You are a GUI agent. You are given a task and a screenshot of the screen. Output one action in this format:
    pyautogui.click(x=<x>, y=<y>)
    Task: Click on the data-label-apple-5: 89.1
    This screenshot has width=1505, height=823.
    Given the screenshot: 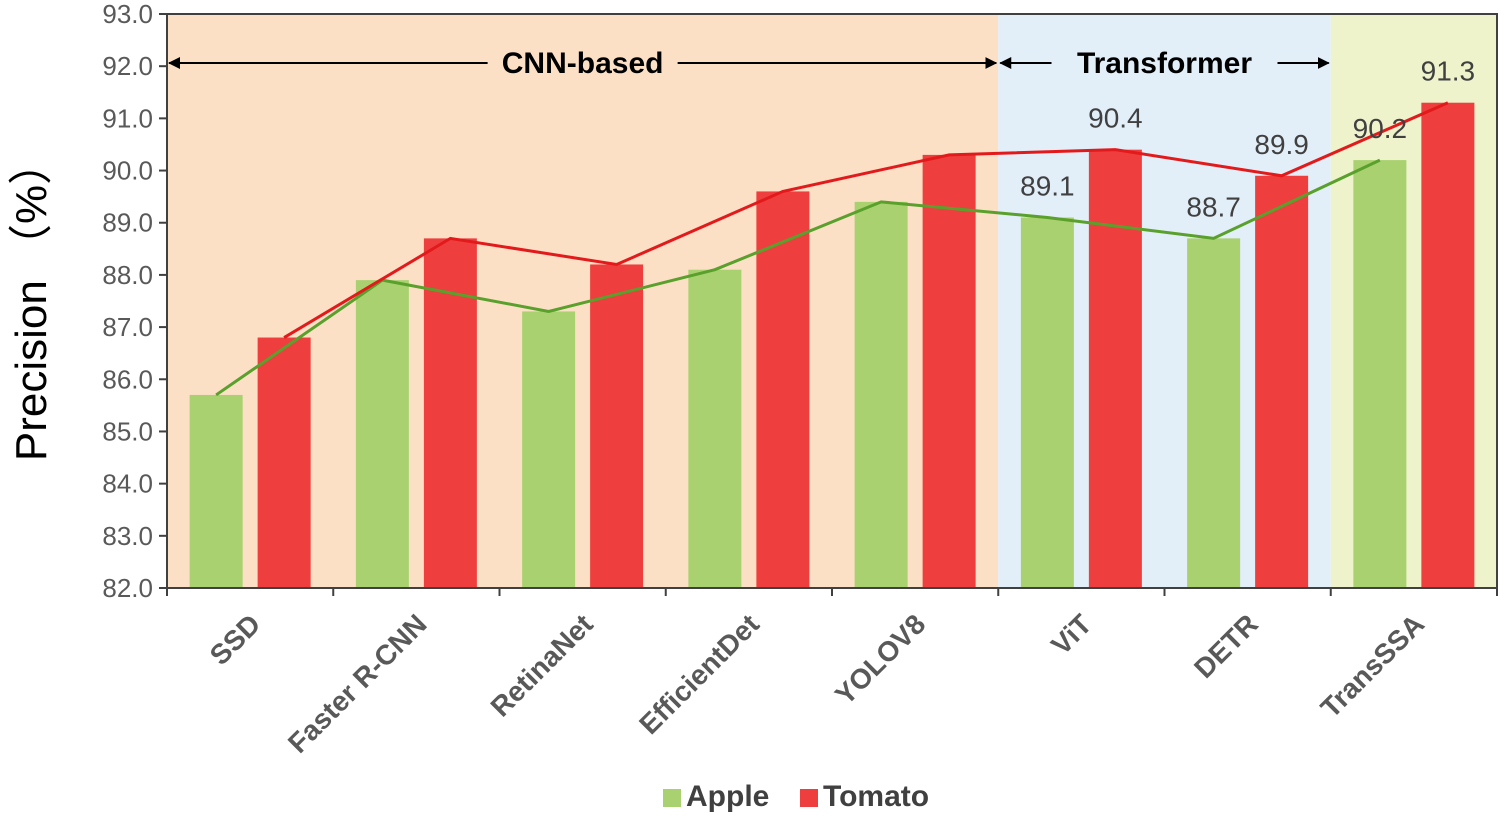 What is the action you would take?
    pyautogui.click(x=1047, y=186)
    